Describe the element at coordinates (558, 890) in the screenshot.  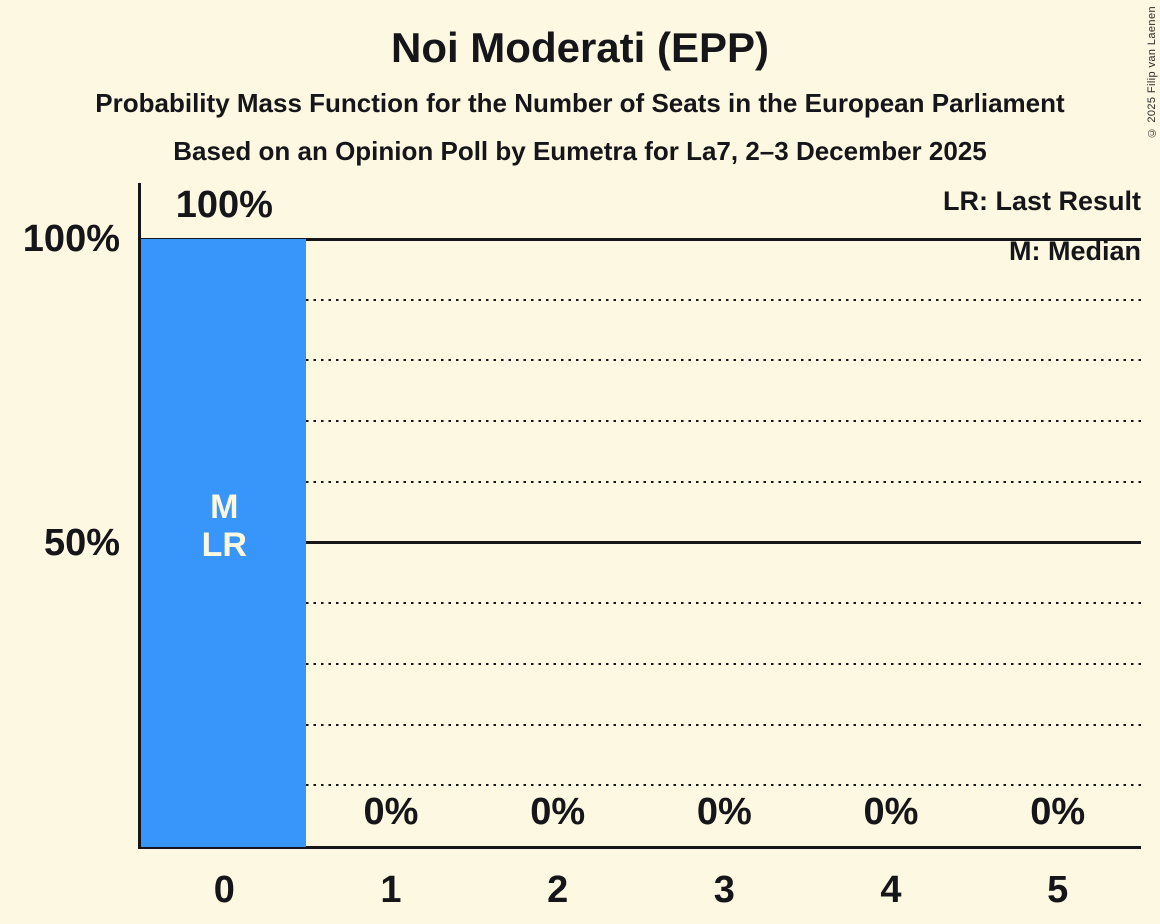
I see `x-tick-label-2: 2` at that location.